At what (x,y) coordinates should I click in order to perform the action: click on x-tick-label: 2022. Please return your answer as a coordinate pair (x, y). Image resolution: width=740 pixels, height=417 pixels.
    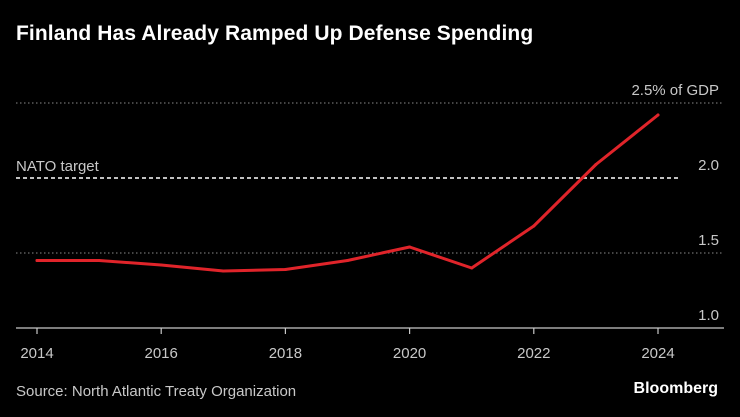
    Looking at the image, I should click on (533, 353).